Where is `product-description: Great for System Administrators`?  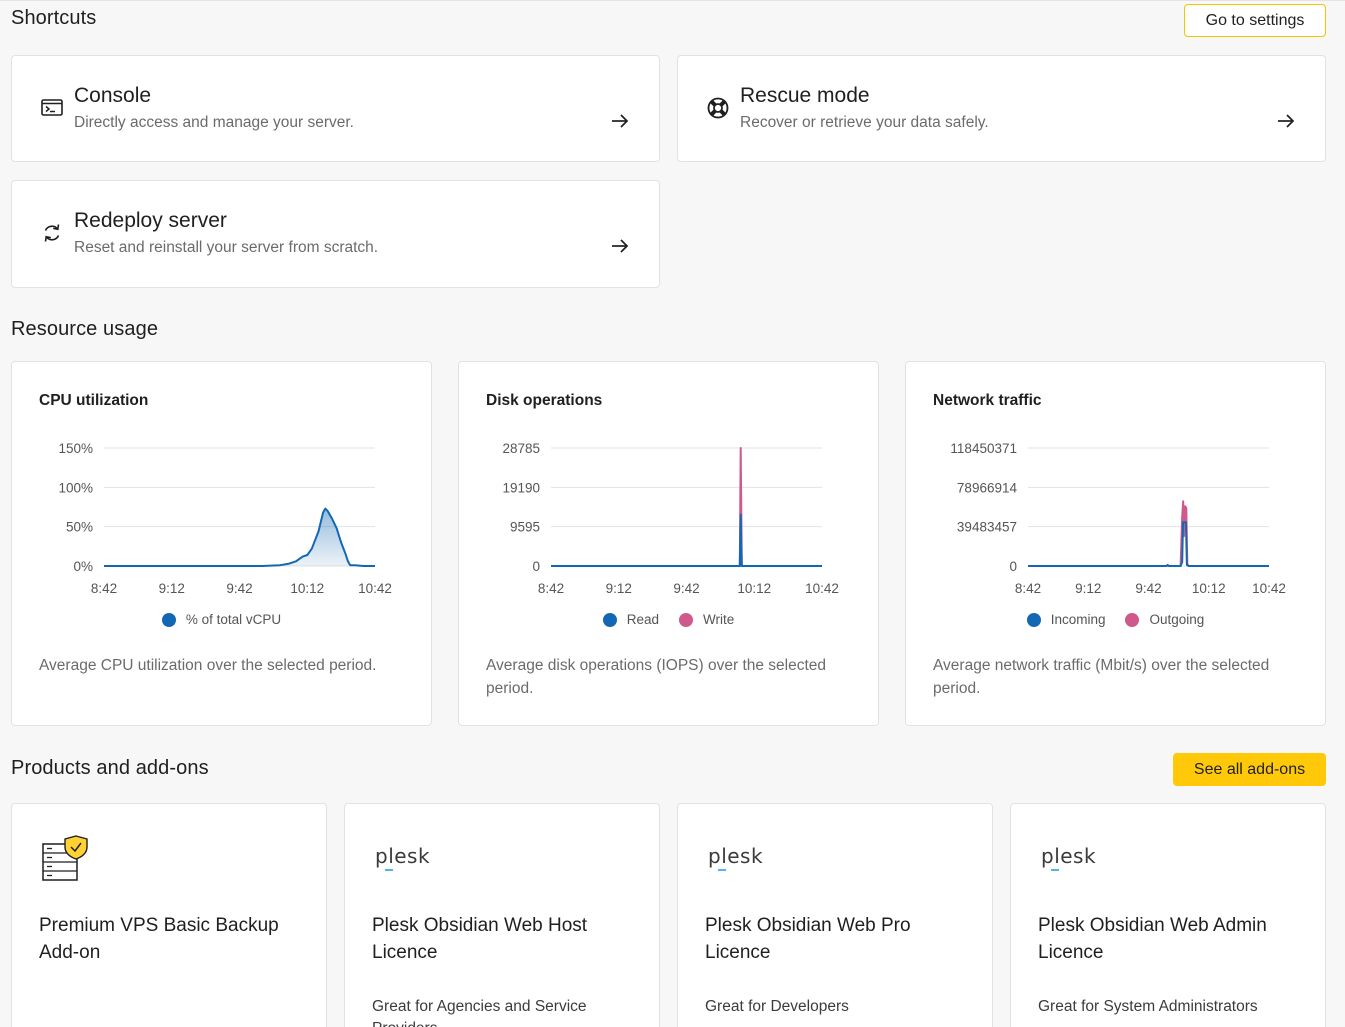
product-description: Great for System Administrators is located at coordinates (1148, 1006).